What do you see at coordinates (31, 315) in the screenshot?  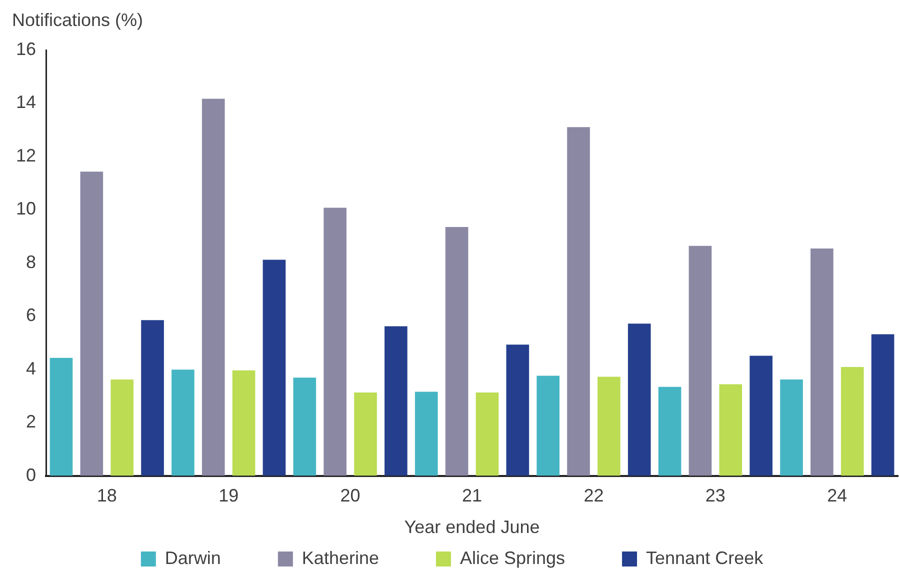 I see `y-tick-label: 6` at bounding box center [31, 315].